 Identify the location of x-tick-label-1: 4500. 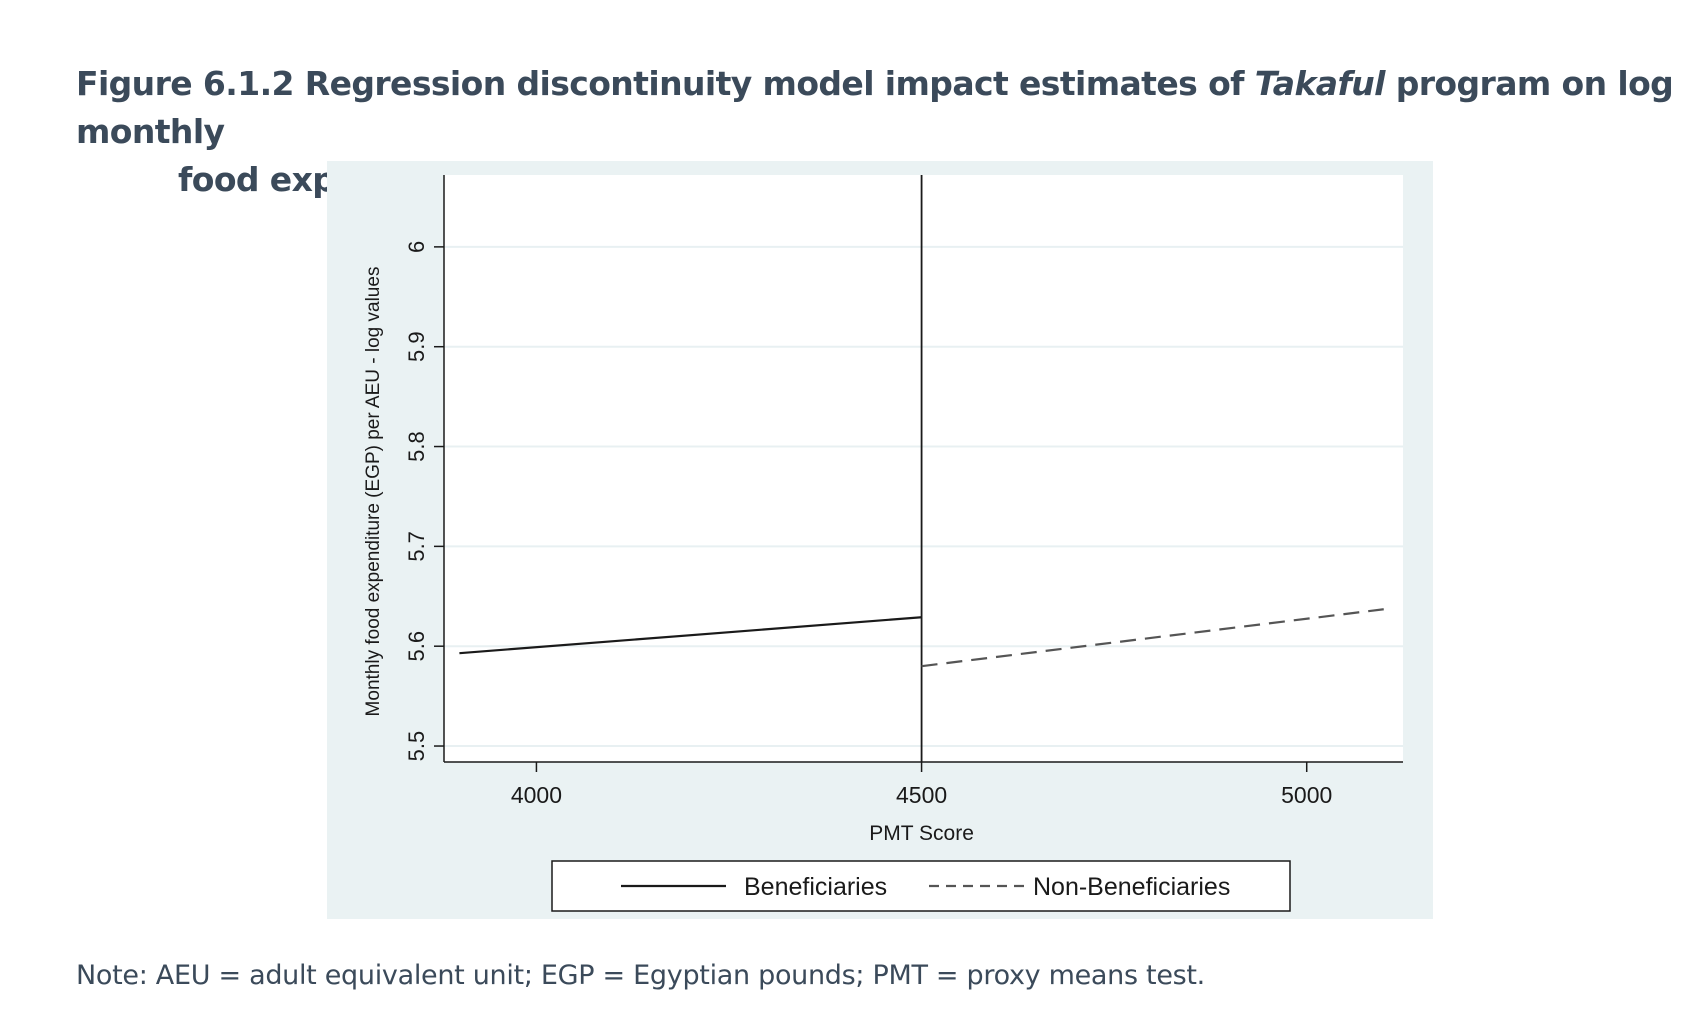
(921, 795).